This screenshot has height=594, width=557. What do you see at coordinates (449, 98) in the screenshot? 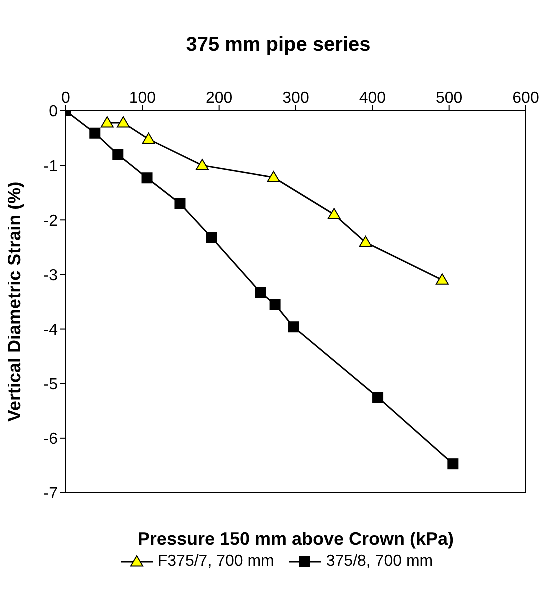
I see `x-tick-label: 500` at bounding box center [449, 98].